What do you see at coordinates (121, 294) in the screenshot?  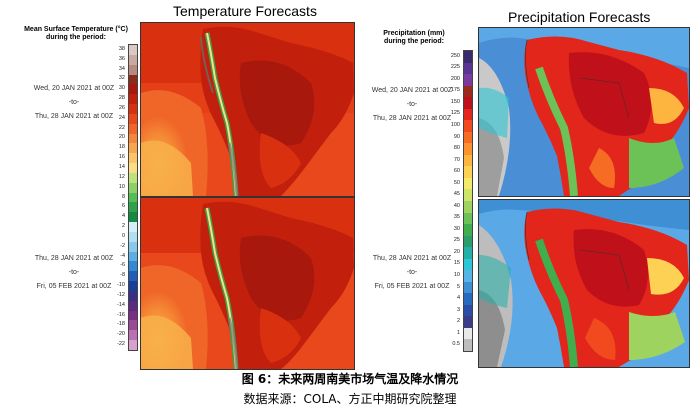 I see `colorbar-tick-label: -12` at bounding box center [121, 294].